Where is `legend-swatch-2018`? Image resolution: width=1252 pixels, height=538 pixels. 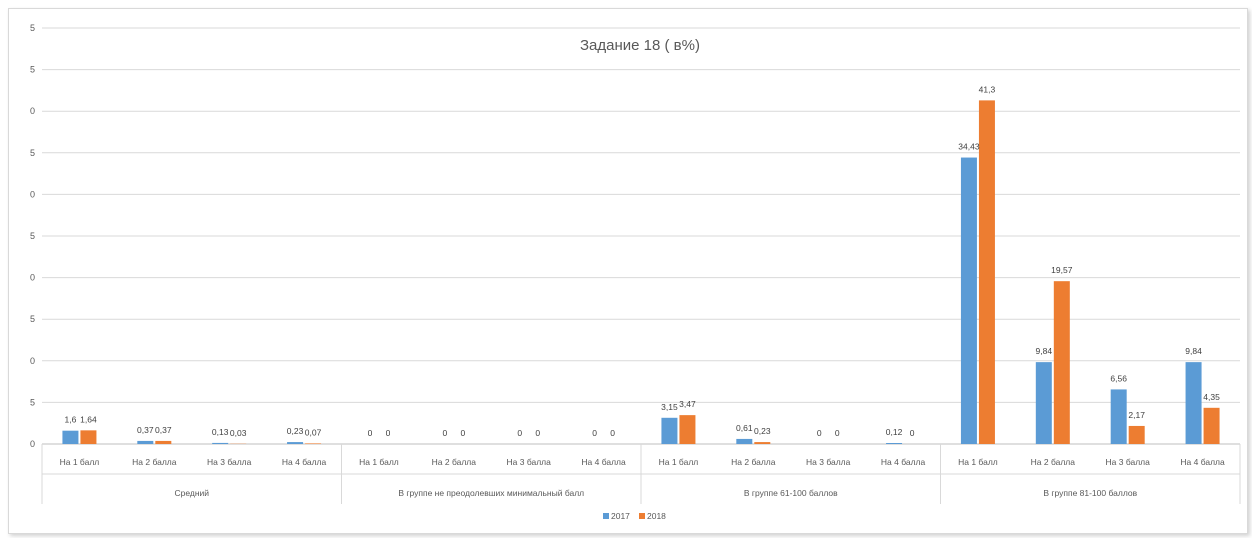 legend-swatch-2018 is located at coordinates (642, 516).